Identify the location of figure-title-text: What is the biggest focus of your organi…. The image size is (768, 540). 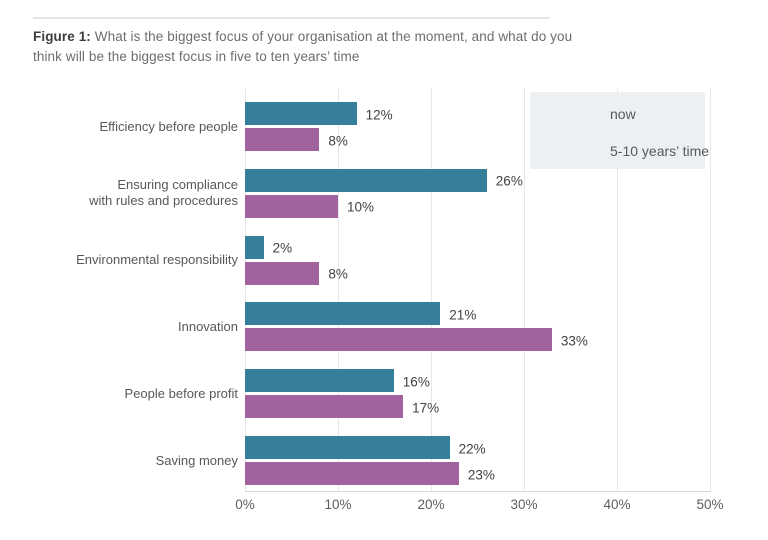
(303, 46).